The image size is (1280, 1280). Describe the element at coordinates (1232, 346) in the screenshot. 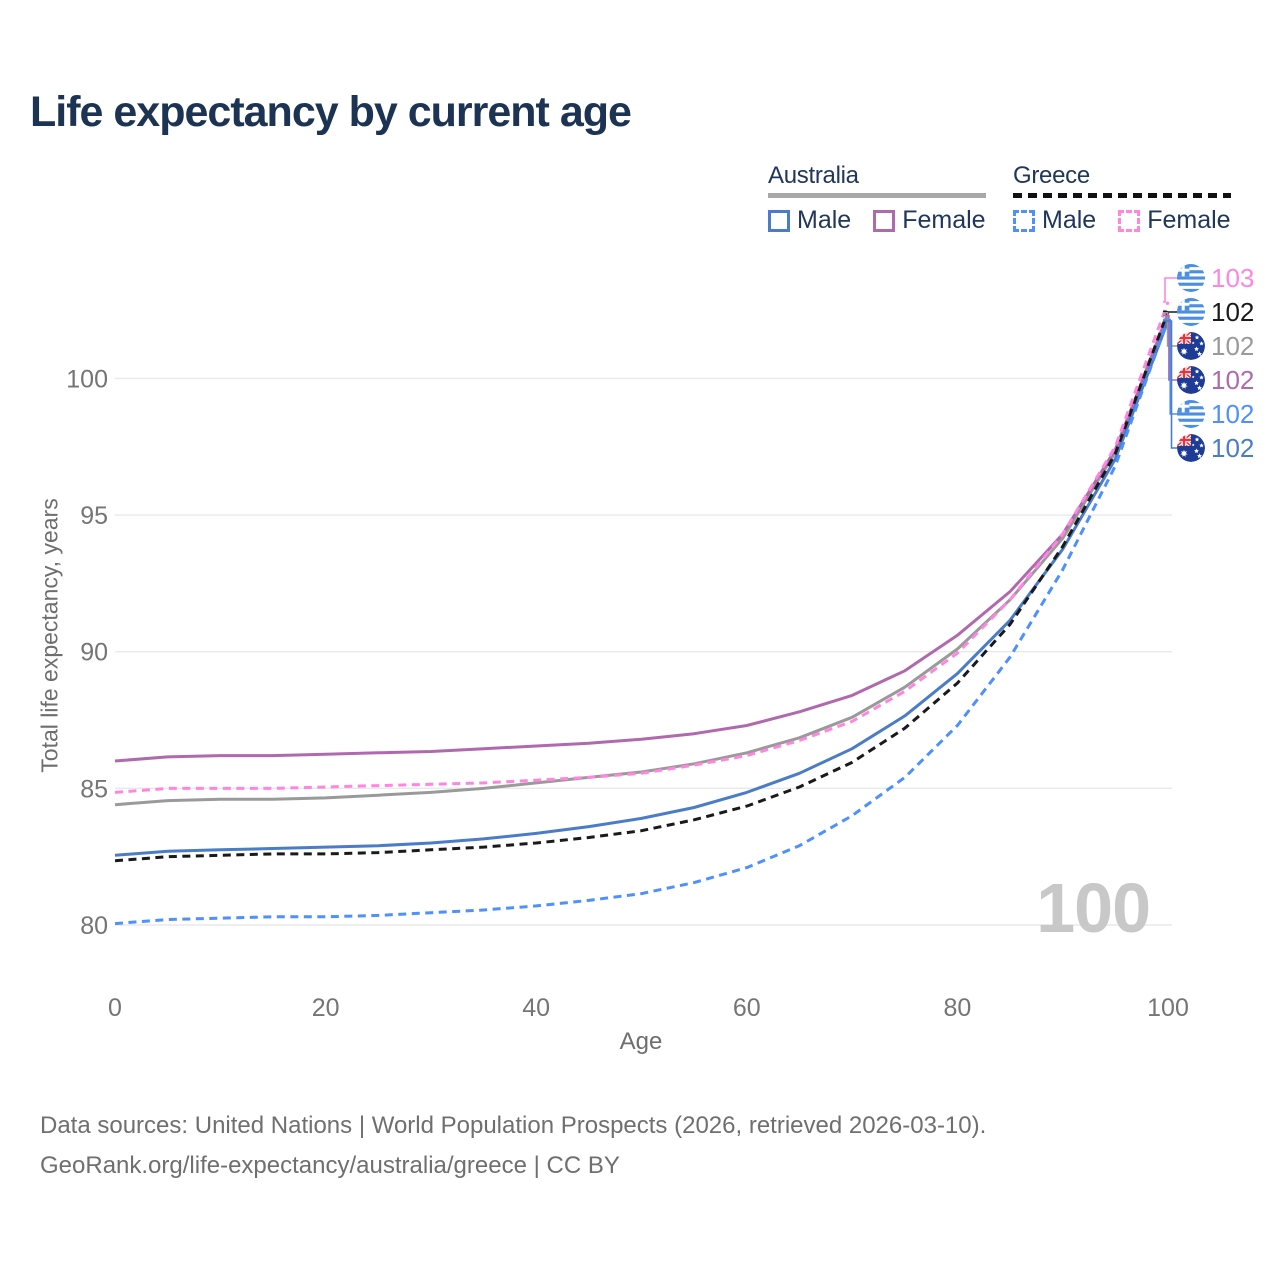

I see `end-value-label-australia_all: 102` at that location.